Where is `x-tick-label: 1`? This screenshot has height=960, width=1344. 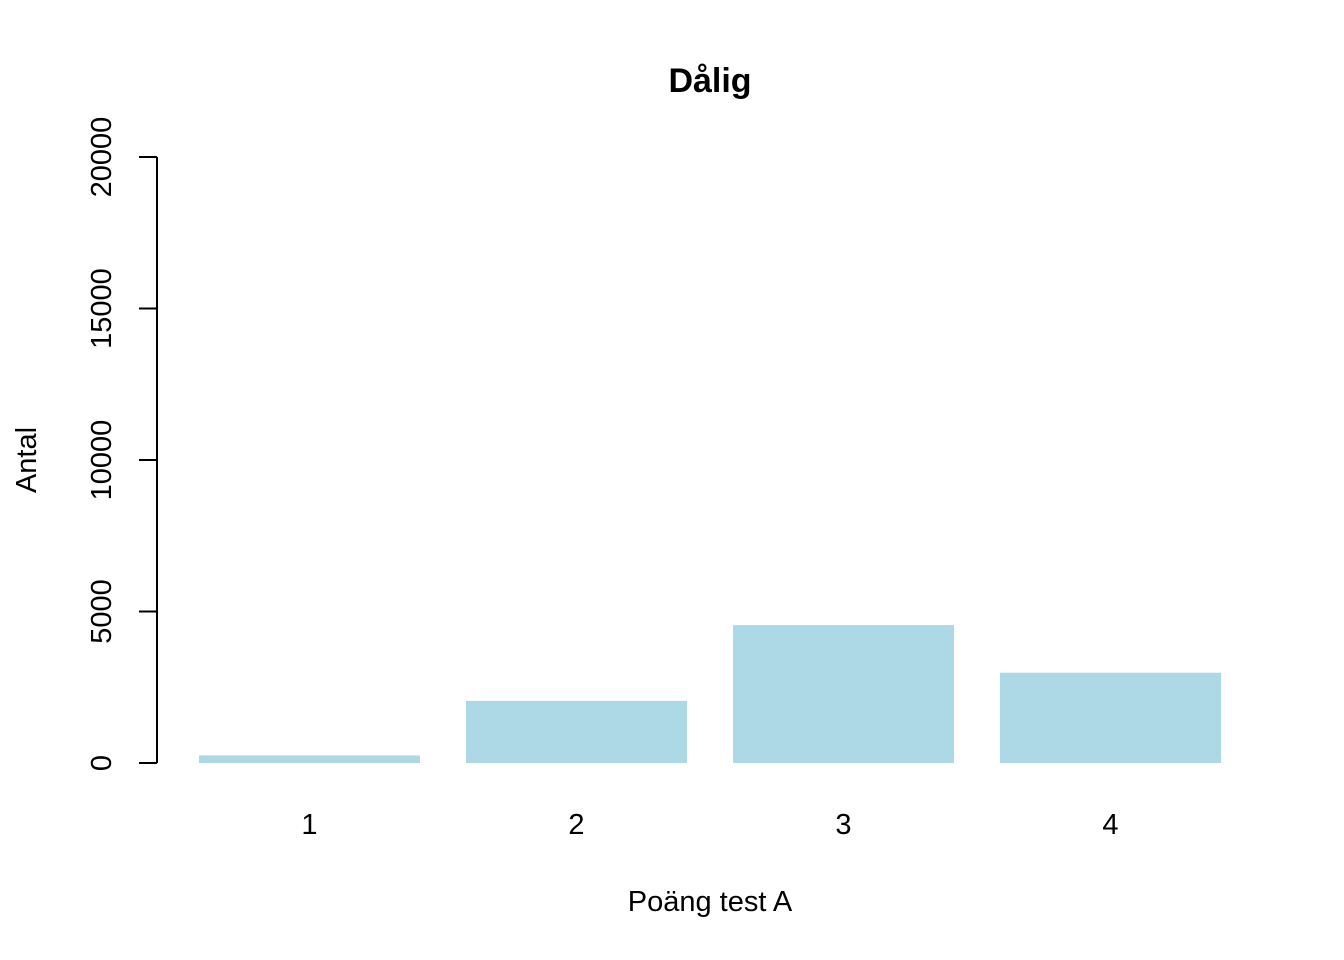 x-tick-label: 1 is located at coordinates (309, 825).